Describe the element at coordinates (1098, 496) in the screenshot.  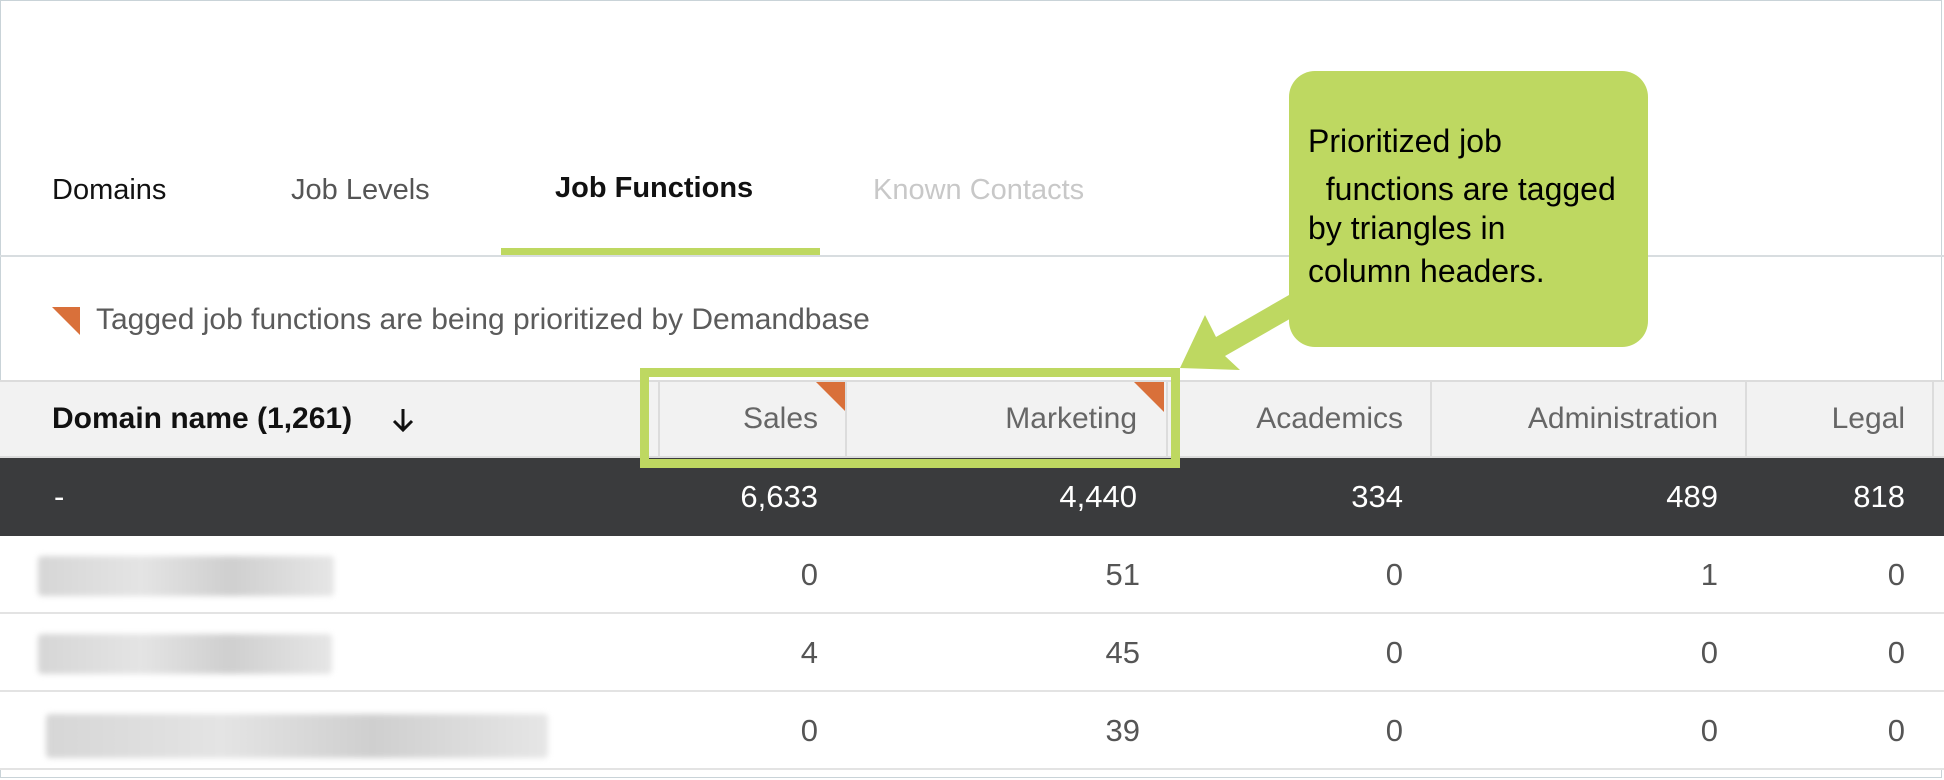
I see `total-marketing: 4,440` at that location.